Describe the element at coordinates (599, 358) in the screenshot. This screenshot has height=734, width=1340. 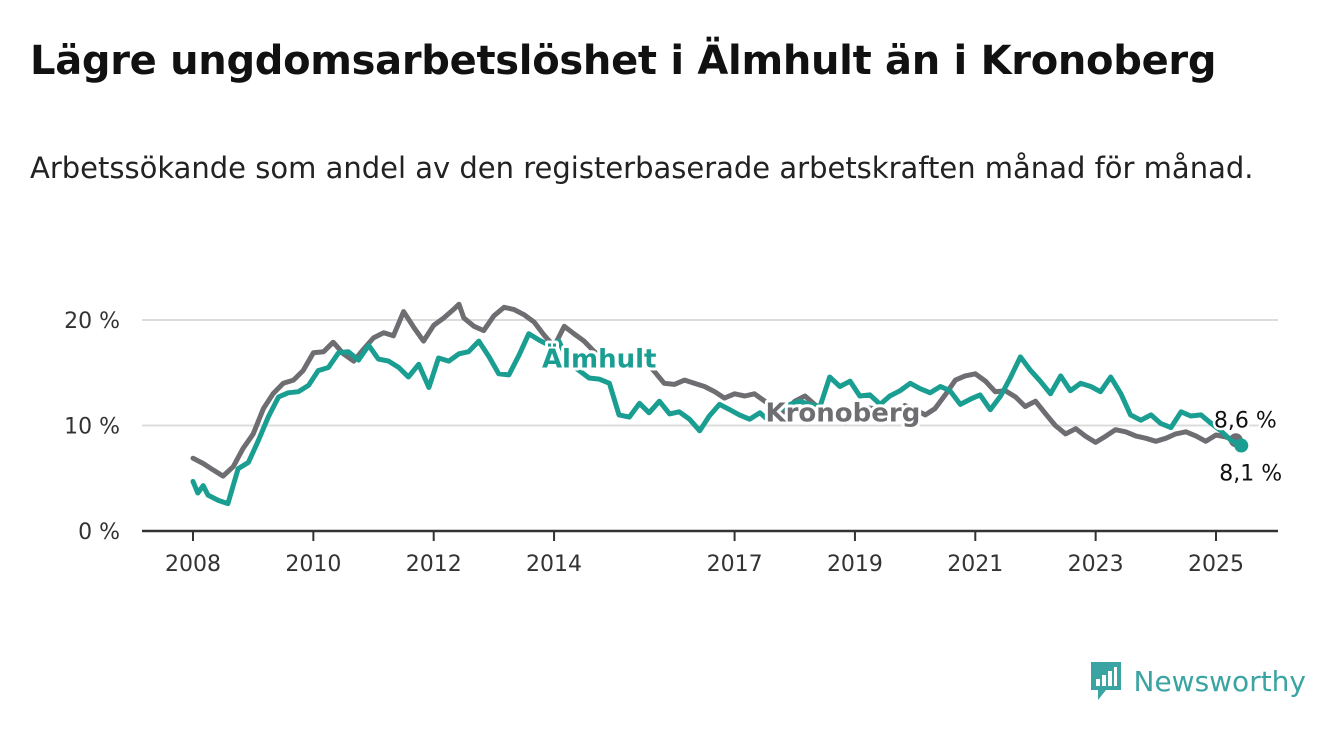
I see `series-label-almhult: Älmhult` at that location.